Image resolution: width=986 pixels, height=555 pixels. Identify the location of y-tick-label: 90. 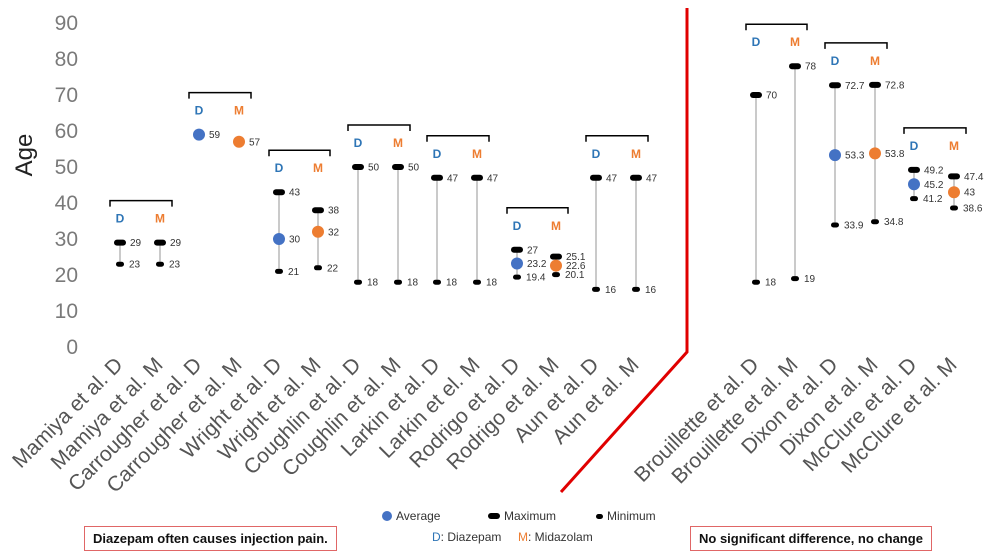
(66, 23).